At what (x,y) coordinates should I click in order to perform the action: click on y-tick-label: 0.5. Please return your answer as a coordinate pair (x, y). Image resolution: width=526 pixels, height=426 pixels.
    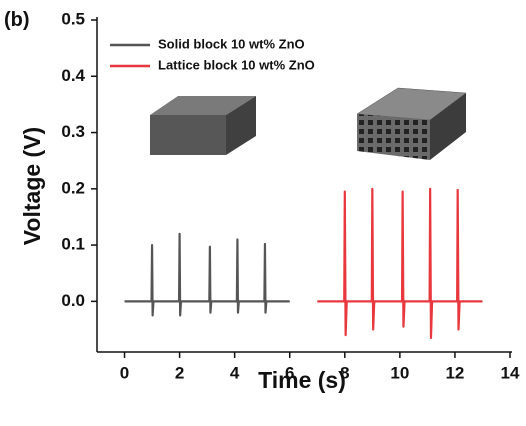
    Looking at the image, I should click on (73, 18).